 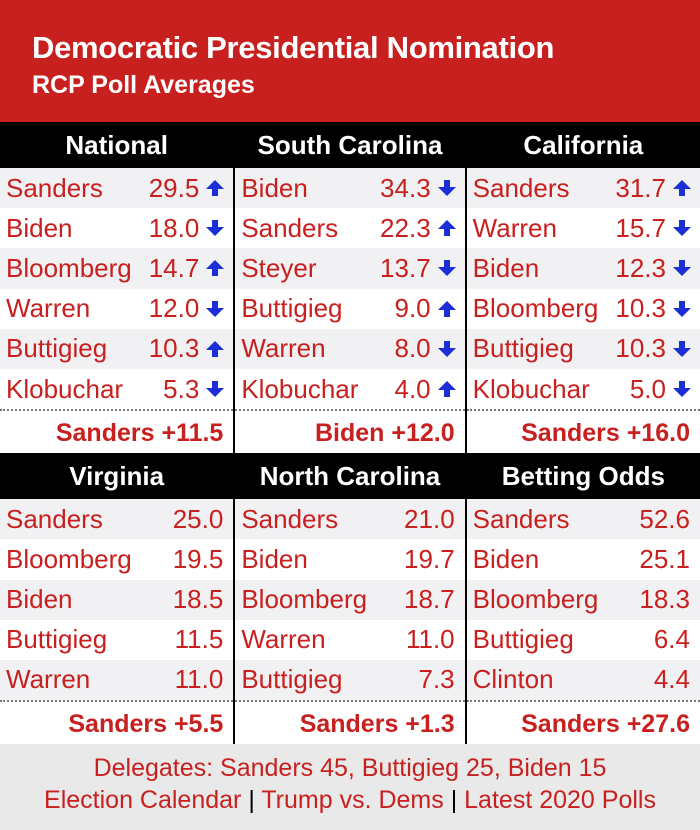 I want to click on page-subtitle: RCP Poll Averages, so click(x=143, y=85).